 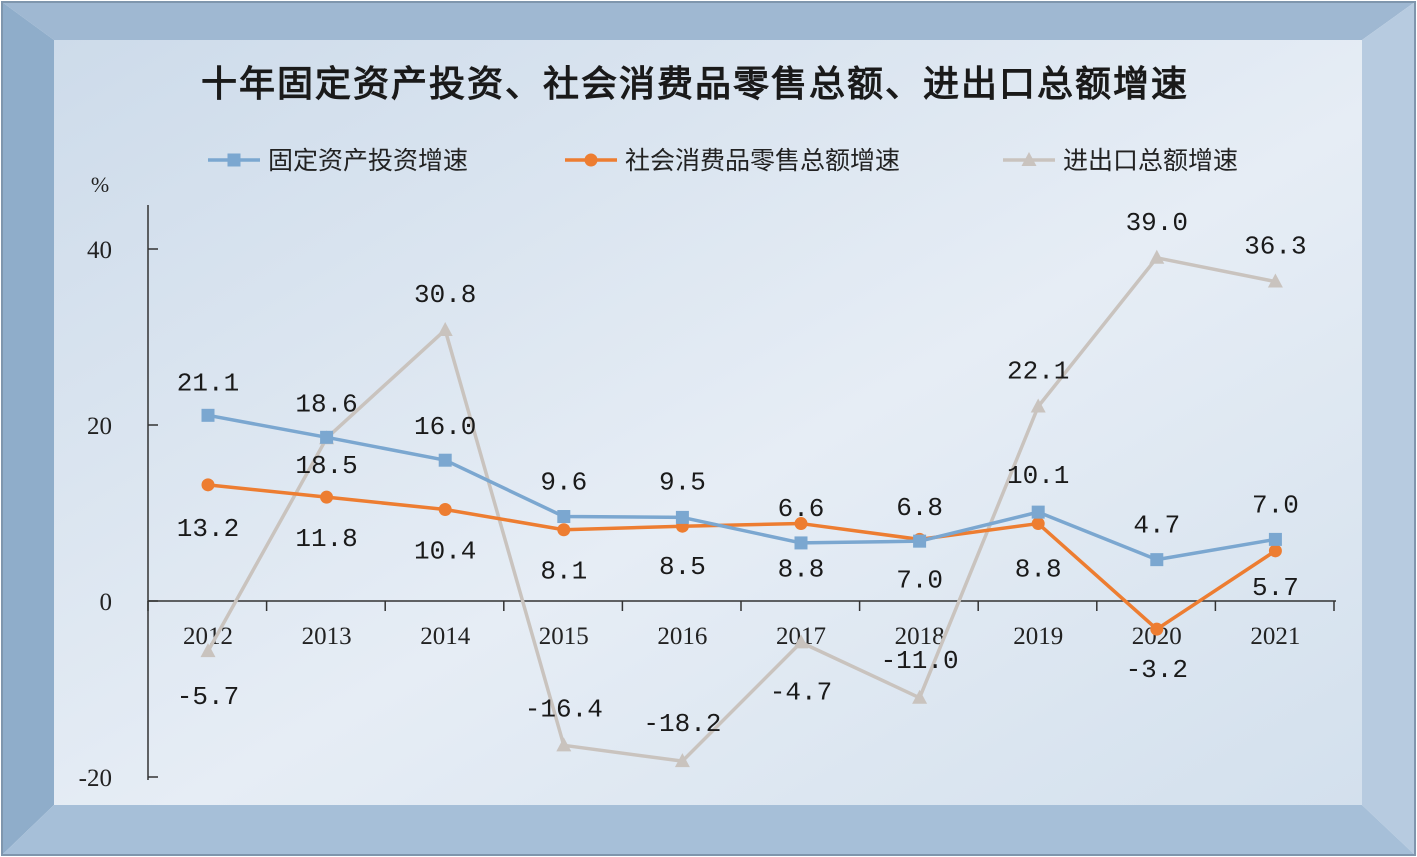 What do you see at coordinates (1157, 223) in the screenshot?
I see `data-label: 39.0` at bounding box center [1157, 223].